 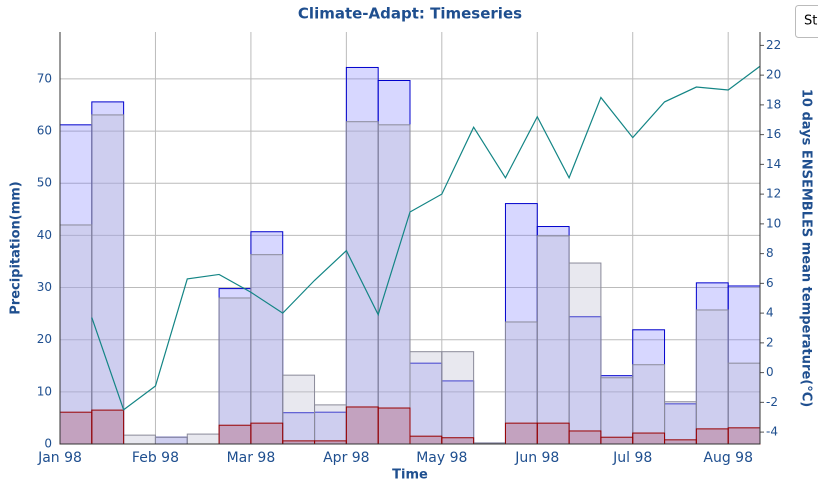 I want to click on y2-tick-label: 6, so click(x=770, y=283).